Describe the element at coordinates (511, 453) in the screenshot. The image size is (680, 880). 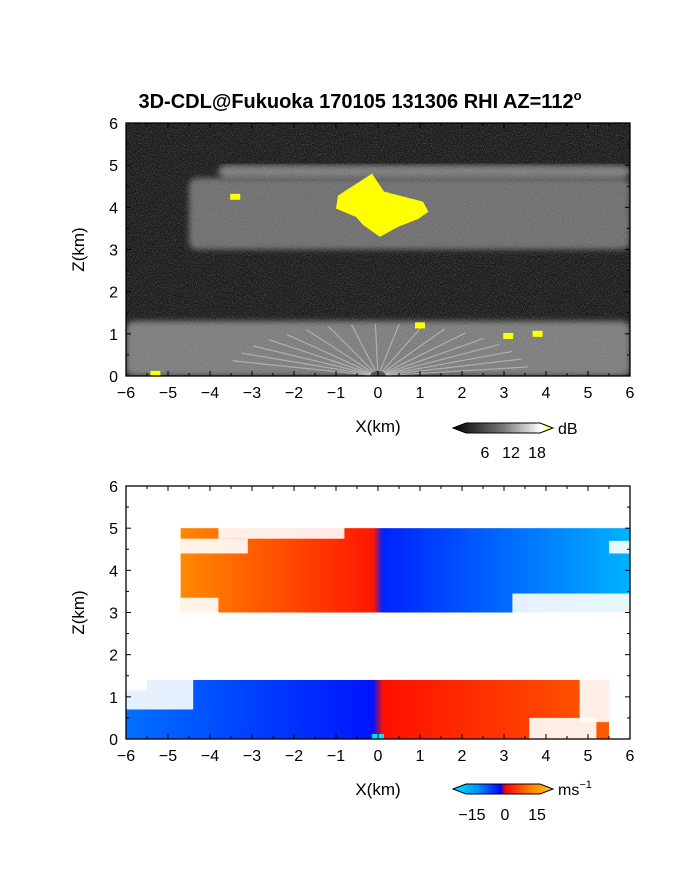
I see `reflectivity-colorbar-tick-label: 12` at that location.